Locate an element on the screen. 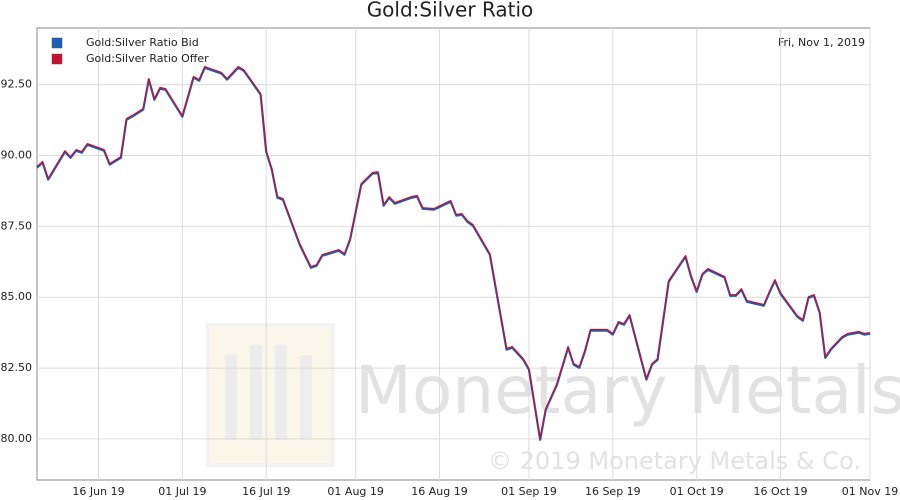  y-tick-label: 90.00 is located at coordinates (17, 155).